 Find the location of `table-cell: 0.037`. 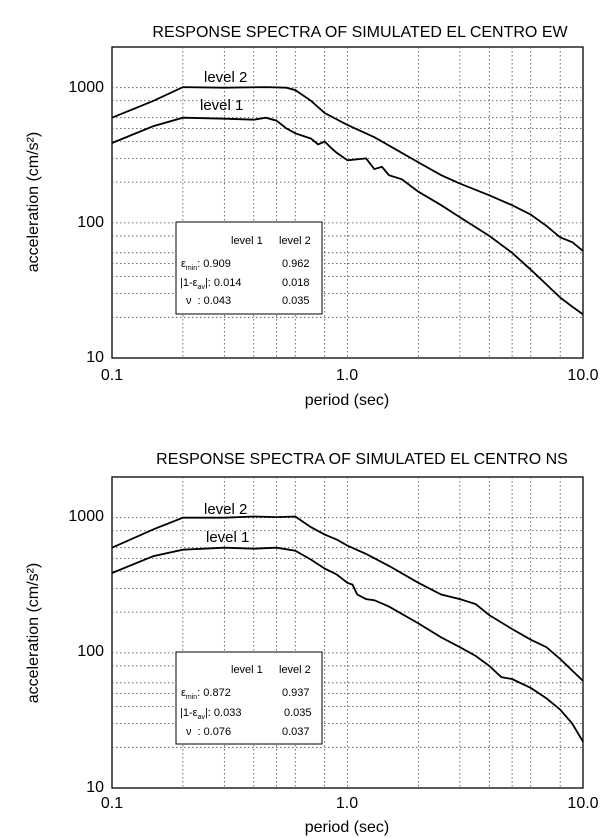

table-cell: 0.037 is located at coordinates (296, 732).